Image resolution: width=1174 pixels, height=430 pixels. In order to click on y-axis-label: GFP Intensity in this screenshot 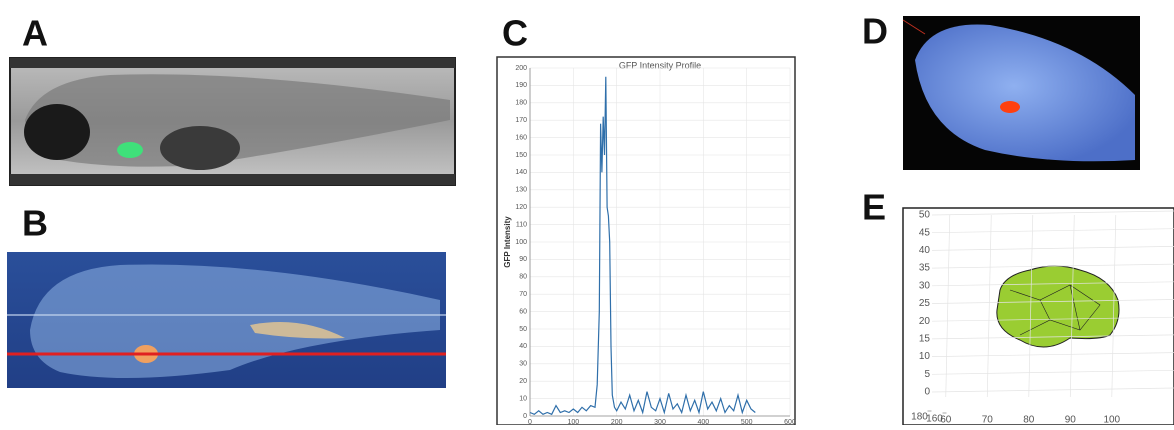, I will do `click(507, 242)`.